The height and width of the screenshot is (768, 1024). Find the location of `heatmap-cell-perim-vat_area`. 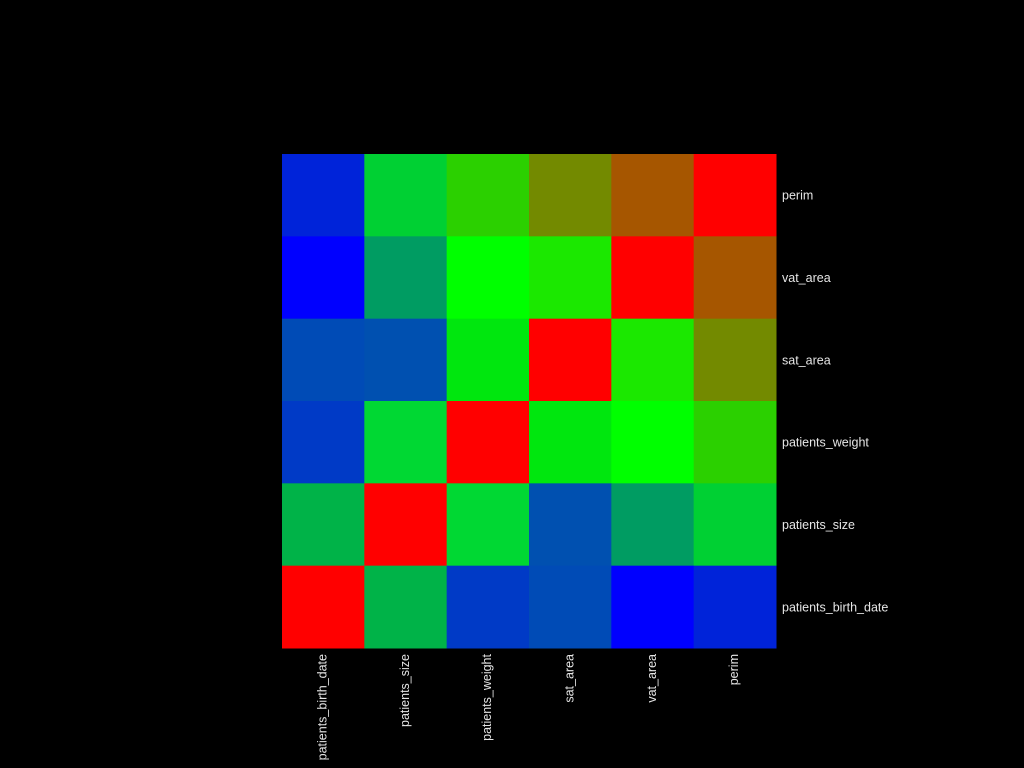

heatmap-cell-perim-vat_area is located at coordinates (653, 195).